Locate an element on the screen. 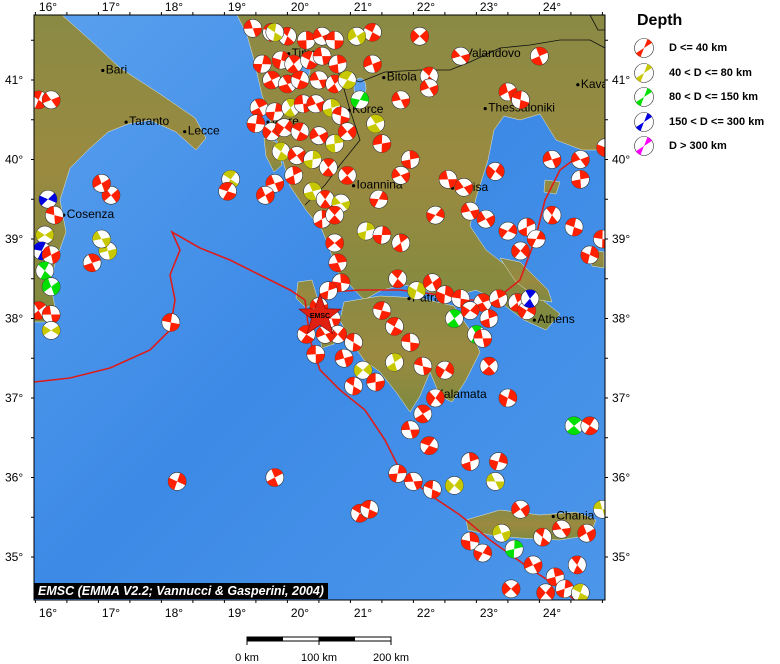 This screenshot has width=780, height=664. city-label: Bari is located at coordinates (116, 69).